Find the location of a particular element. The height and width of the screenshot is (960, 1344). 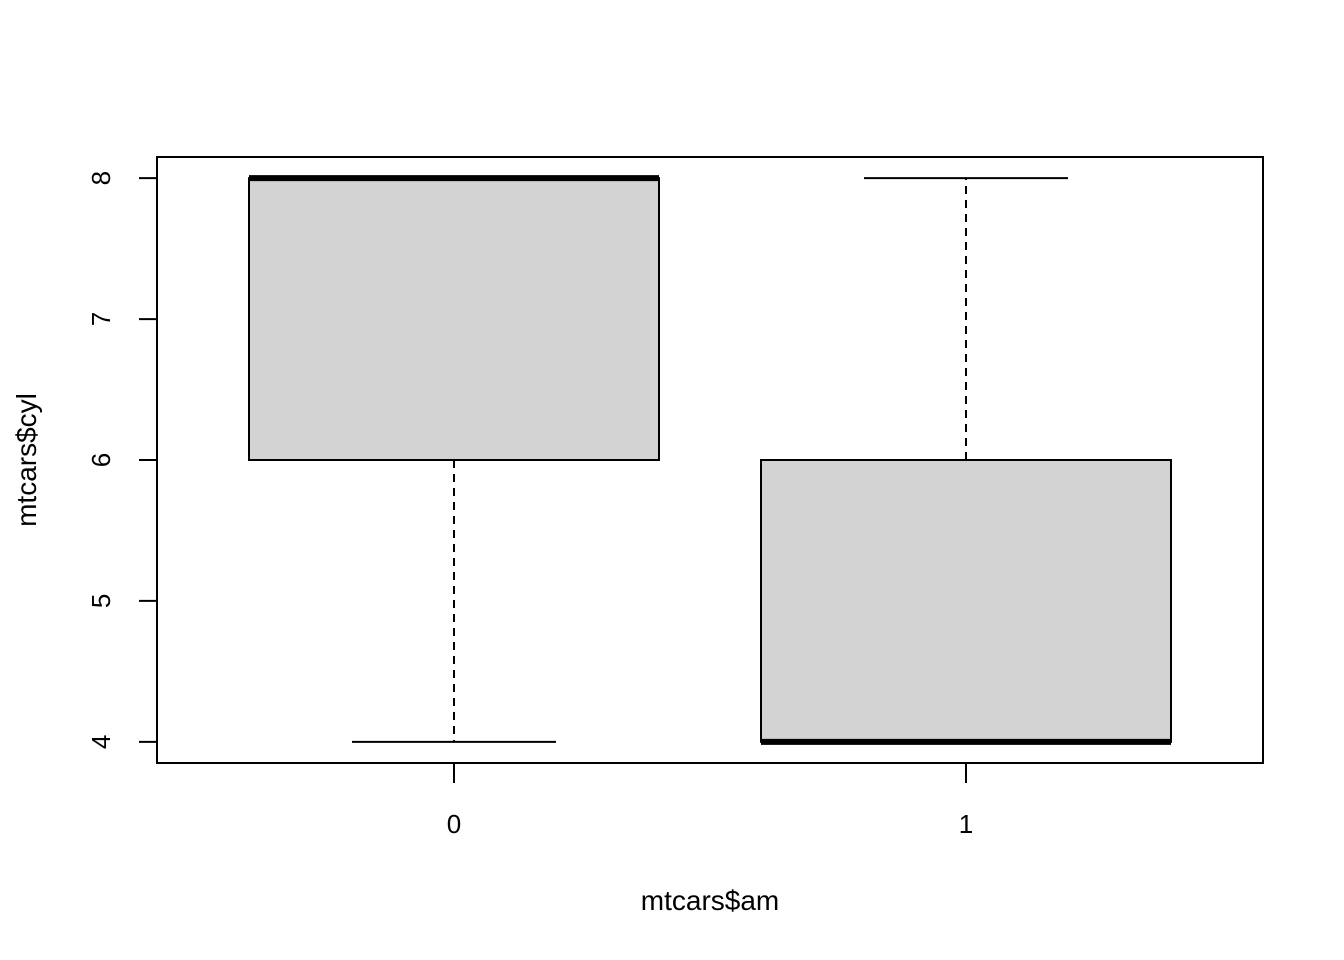

x-axis-title: mtcars$am is located at coordinates (710, 900).